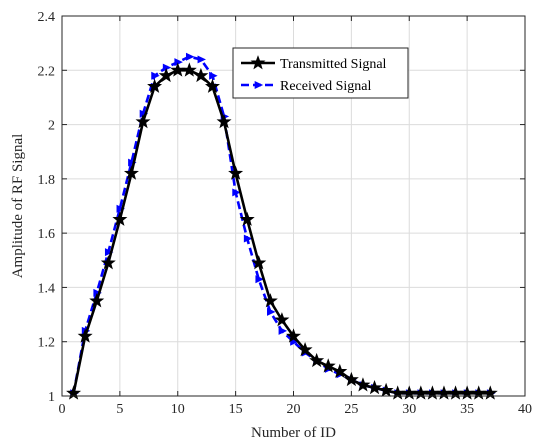 This screenshot has height=443, width=535. What do you see at coordinates (351, 409) in the screenshot?
I see `x-tick-label: 25` at bounding box center [351, 409].